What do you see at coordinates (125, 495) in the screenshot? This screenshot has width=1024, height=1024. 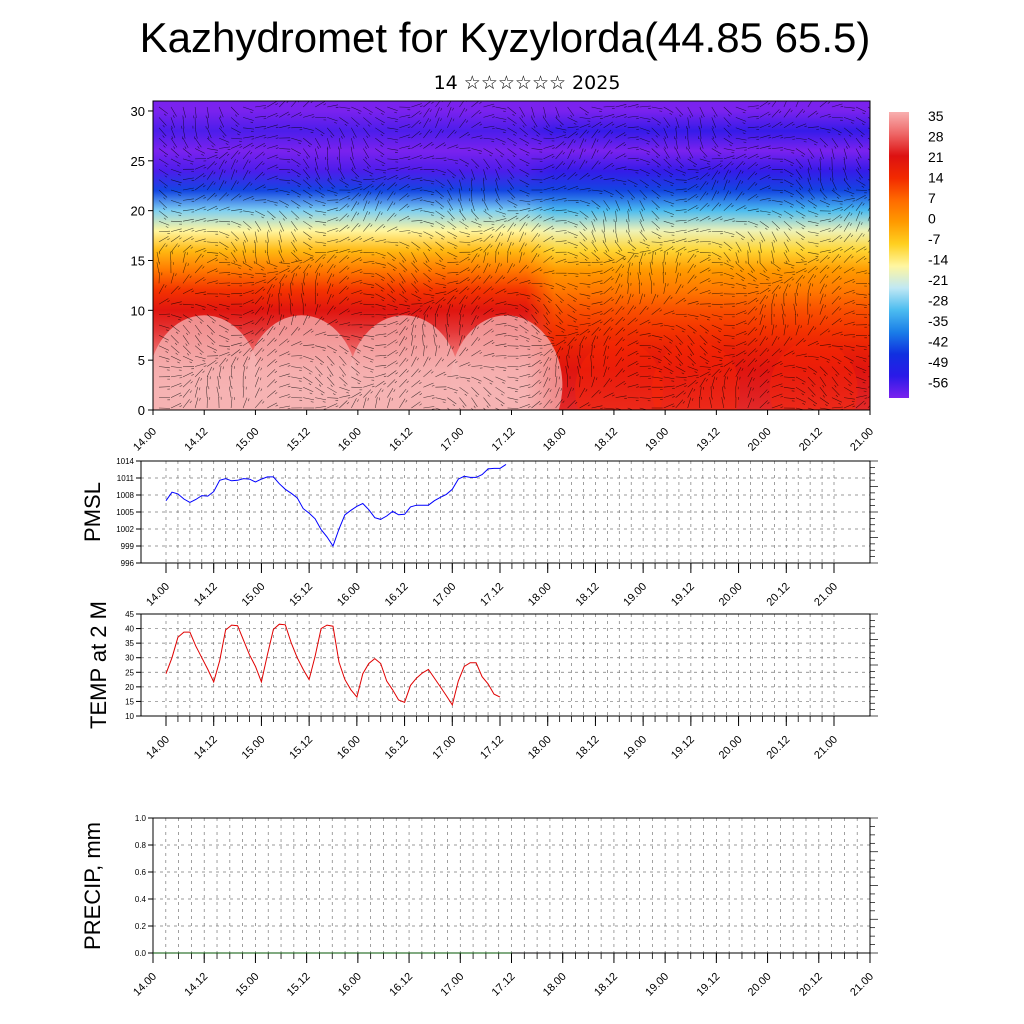 I see `y-tick-label: 1008` at bounding box center [125, 495].